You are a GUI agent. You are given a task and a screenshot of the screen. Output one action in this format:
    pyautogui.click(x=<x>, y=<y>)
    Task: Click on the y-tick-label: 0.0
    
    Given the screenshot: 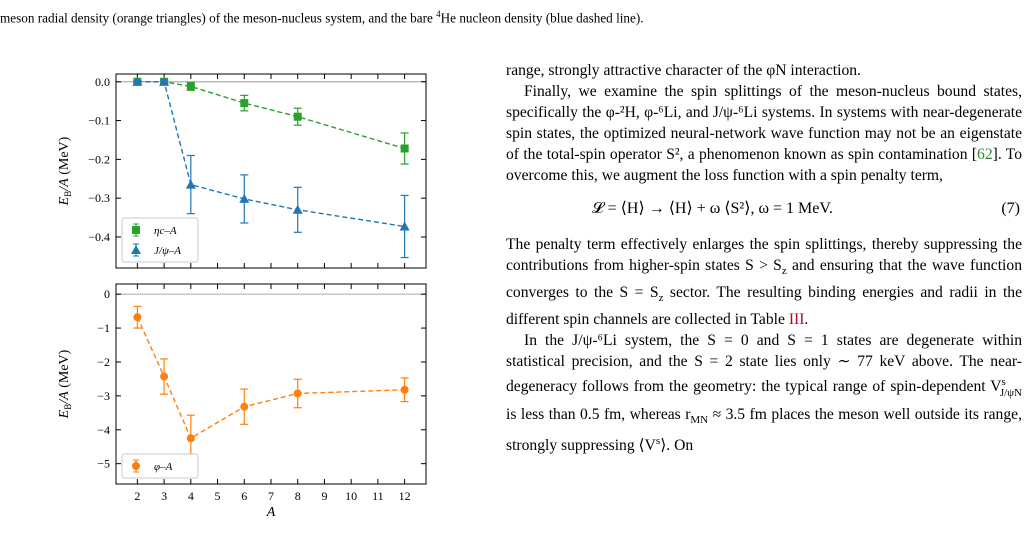 What is the action you would take?
    pyautogui.click(x=102, y=82)
    